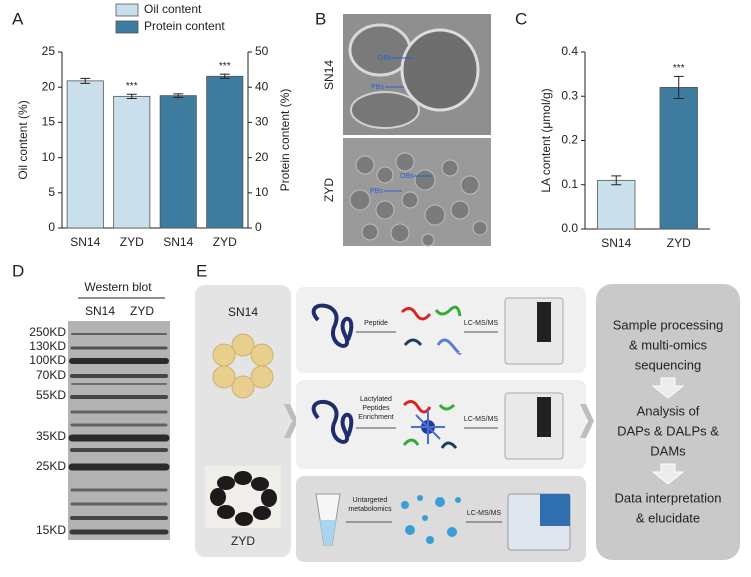 This screenshot has height=577, width=751. Describe the element at coordinates (47, 360) in the screenshot. I see `marker-label: 100KD` at that location.